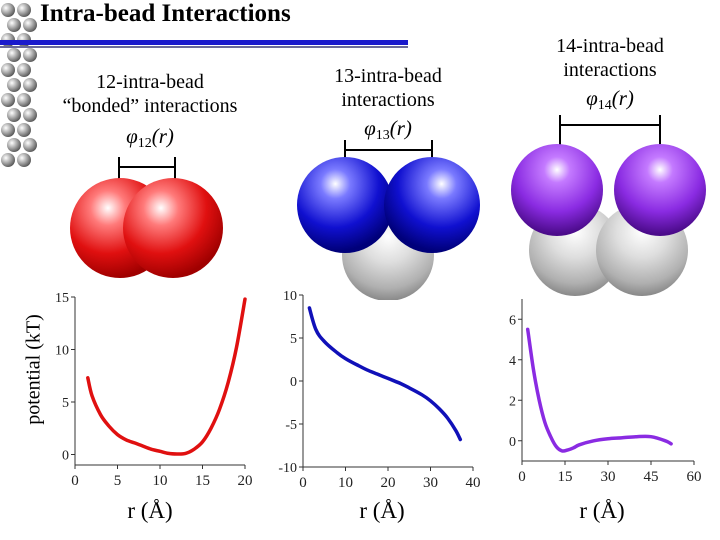 This screenshot has height=540, width=720. I want to click on x-tick-label: 45, so click(651, 477).